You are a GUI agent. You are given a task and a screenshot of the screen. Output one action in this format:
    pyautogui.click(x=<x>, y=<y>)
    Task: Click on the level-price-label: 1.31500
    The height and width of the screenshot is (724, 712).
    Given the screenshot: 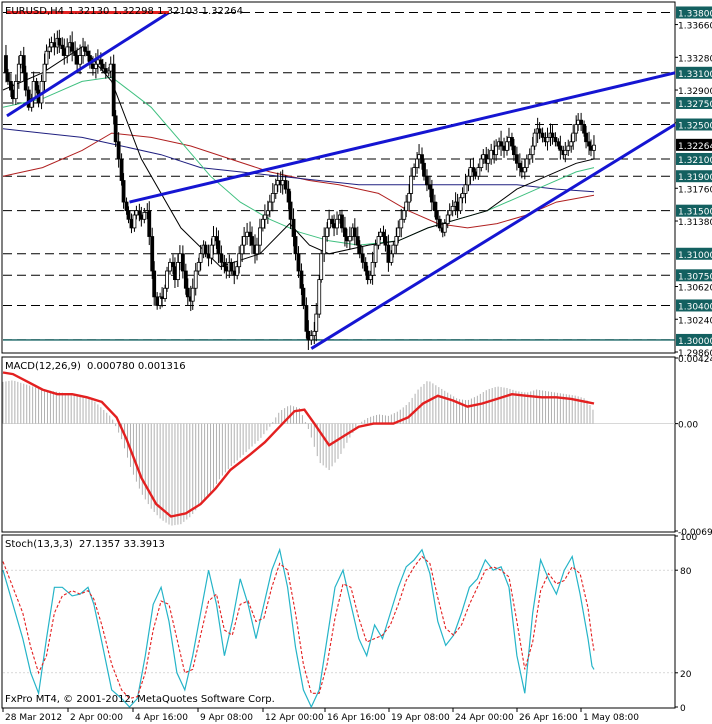 What is the action you would take?
    pyautogui.click(x=695, y=213)
    